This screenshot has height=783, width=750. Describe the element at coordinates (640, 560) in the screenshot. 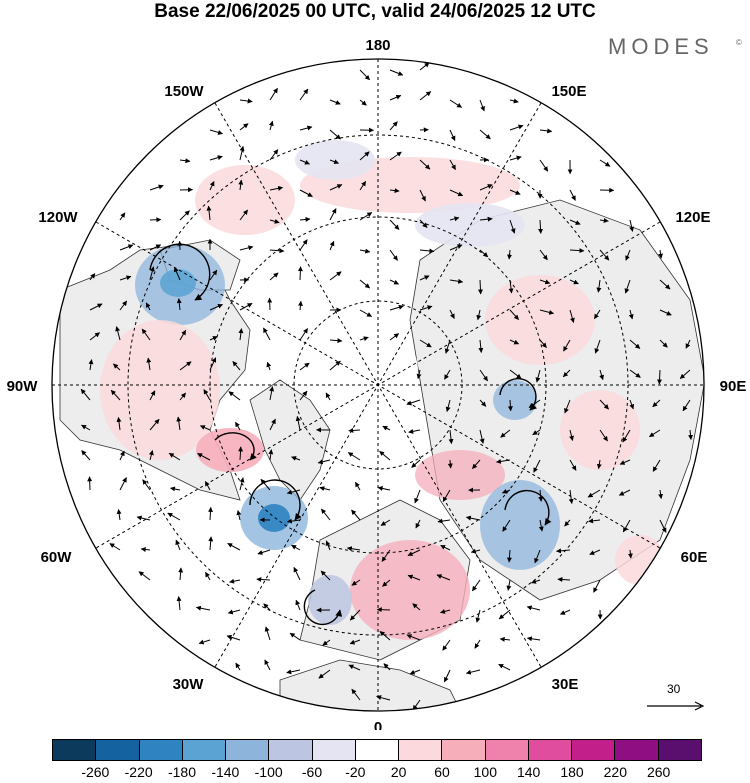

I see `anomaly-high-east-atlantic` at that location.